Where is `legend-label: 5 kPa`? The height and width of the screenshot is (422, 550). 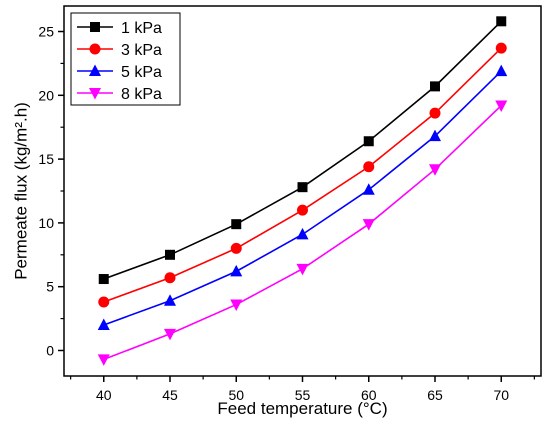
legend-label: 5 kPa is located at coordinates (141, 72).